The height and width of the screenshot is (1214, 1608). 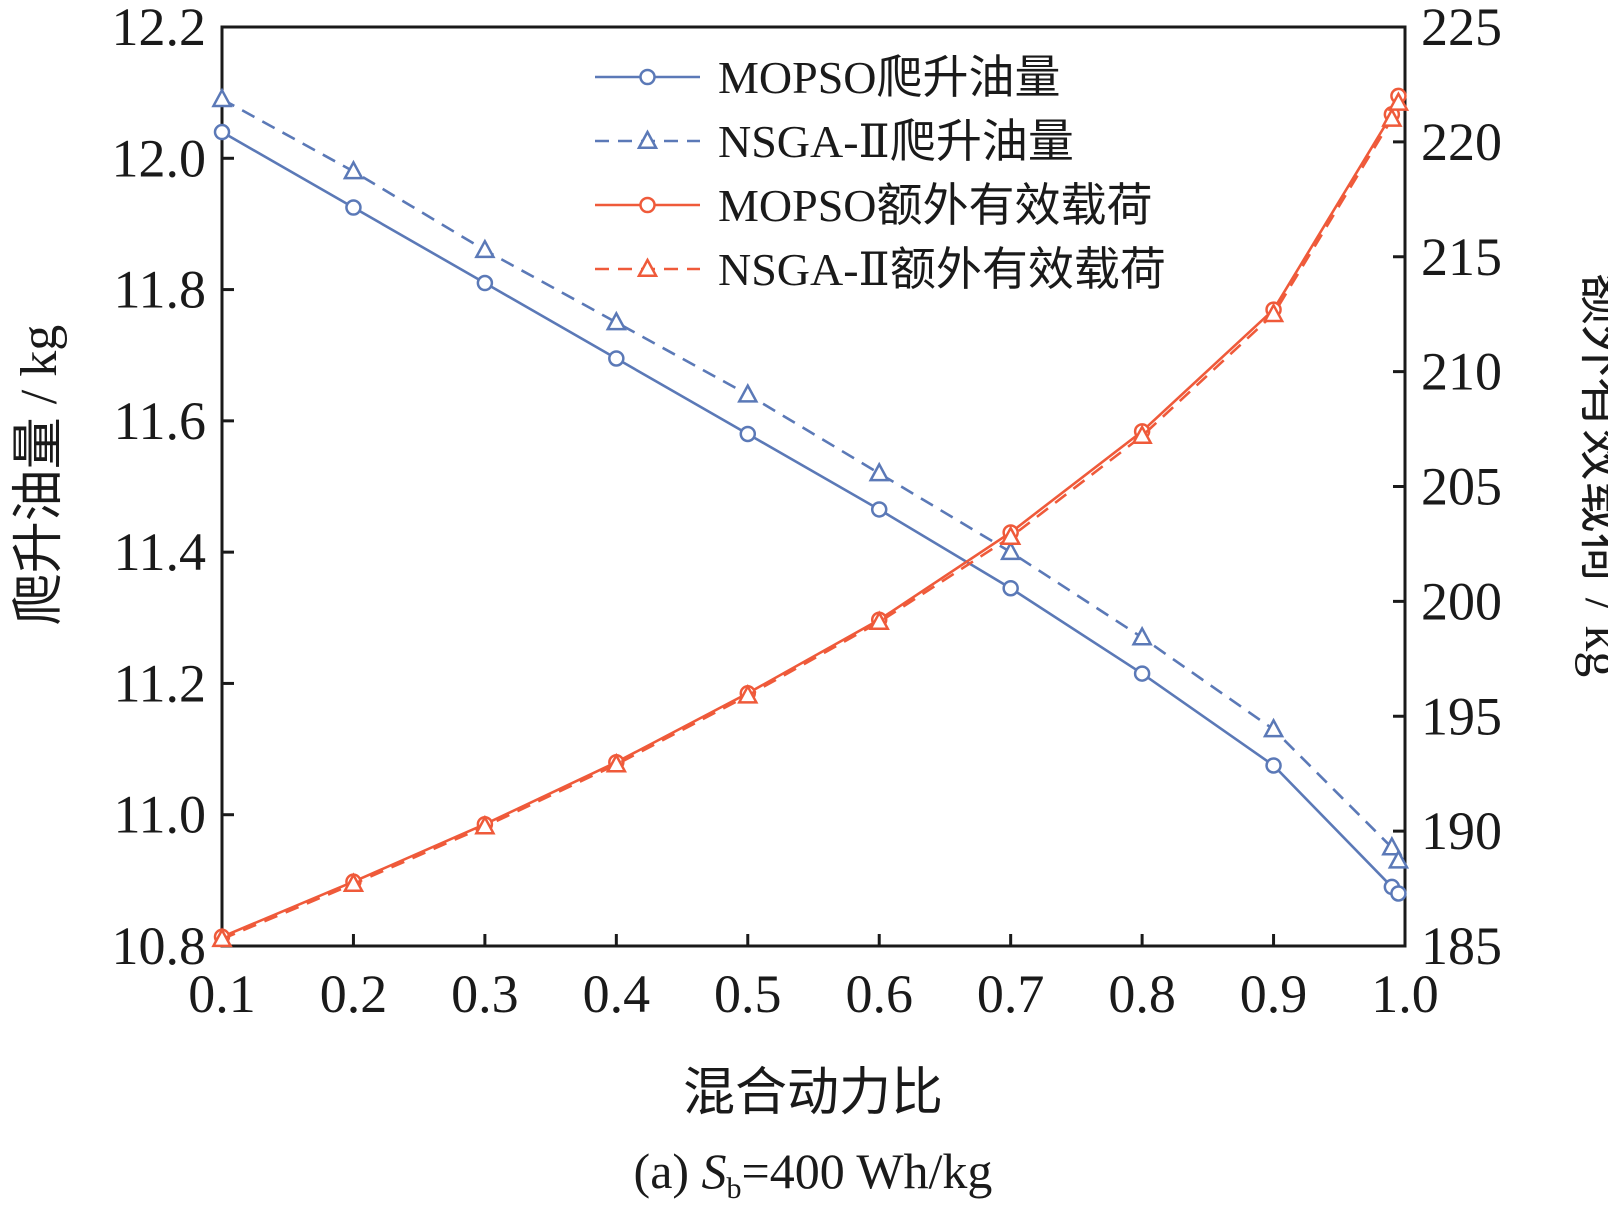 What do you see at coordinates (160, 815) in the screenshot?
I see `y-left-tick-label: 11.0` at bounding box center [160, 815].